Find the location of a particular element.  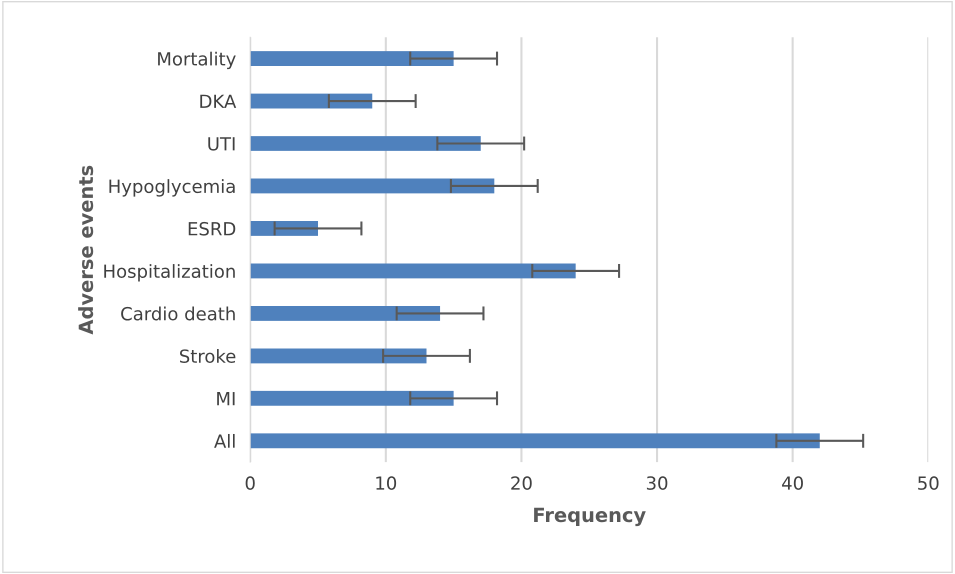

x-tick-label: 30 is located at coordinates (657, 483).